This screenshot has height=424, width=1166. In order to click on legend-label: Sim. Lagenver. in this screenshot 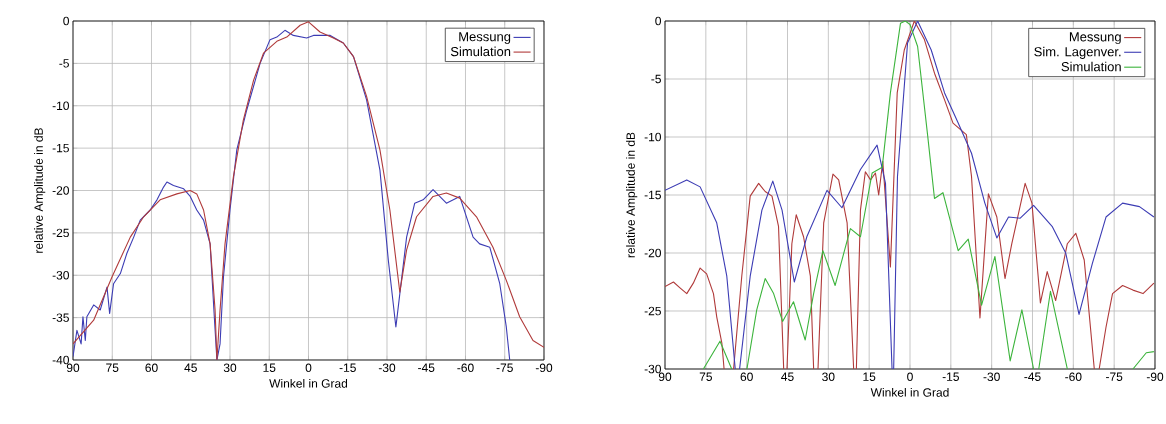, I will do `click(1077, 52)`.